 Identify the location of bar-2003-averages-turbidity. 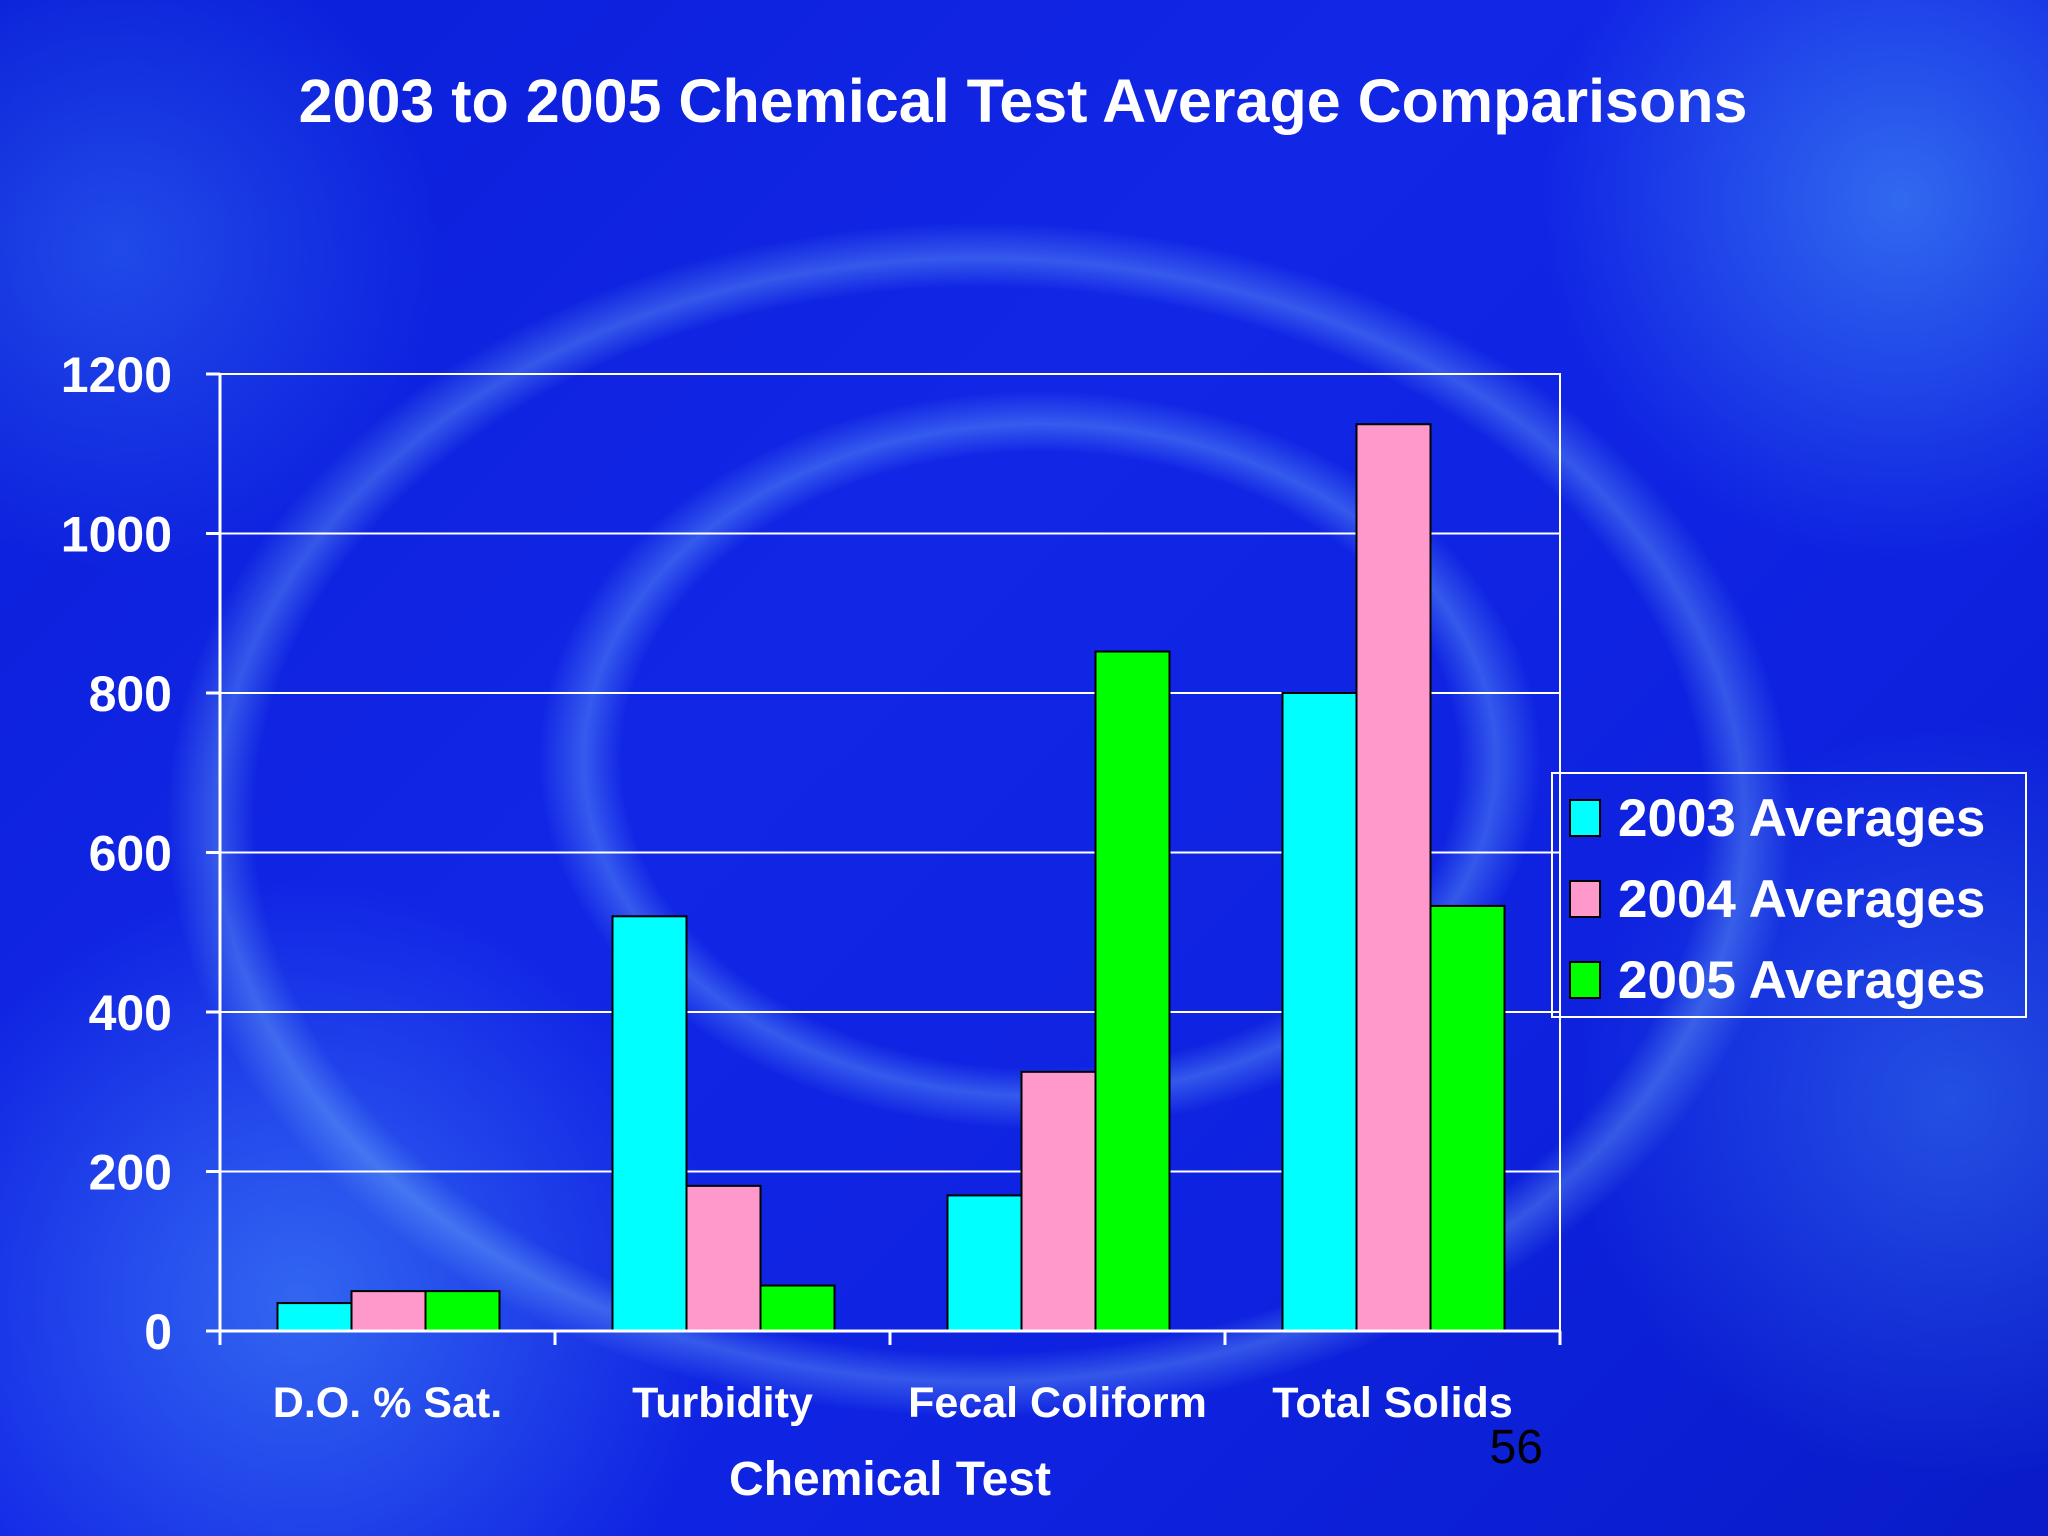
(649, 1123).